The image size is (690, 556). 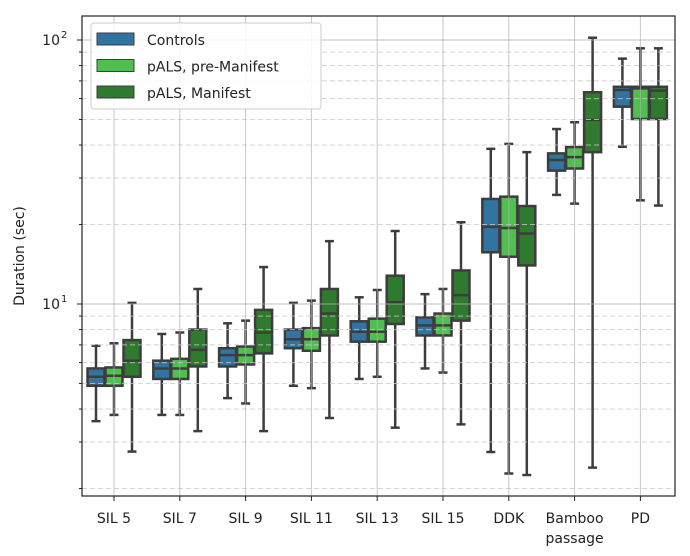 I want to click on x-tick-label: PD, so click(x=640, y=519).